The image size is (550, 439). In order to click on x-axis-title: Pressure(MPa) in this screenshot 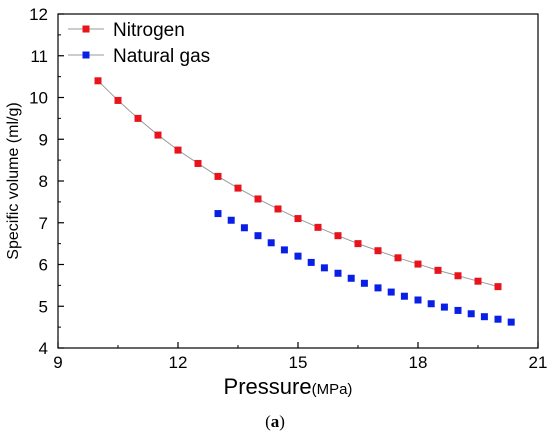, I will do `click(288, 386)`.